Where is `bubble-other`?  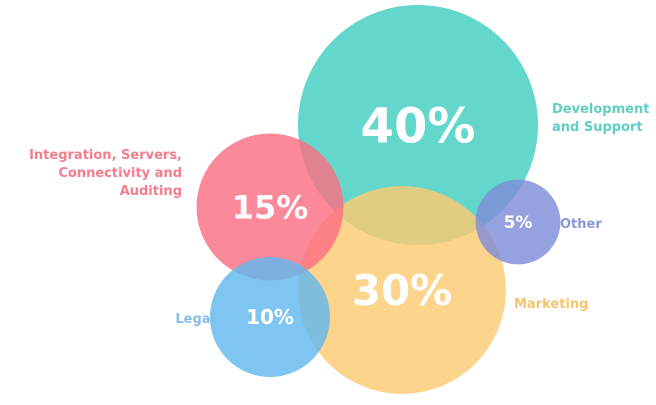
bubble-other is located at coordinates (518, 222).